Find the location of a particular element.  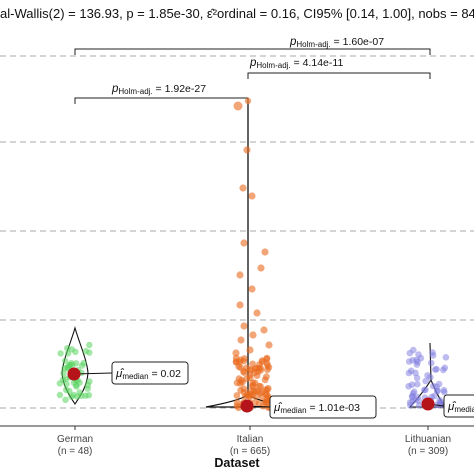

x-tick-label: Lithuanian is located at coordinates (428, 439).